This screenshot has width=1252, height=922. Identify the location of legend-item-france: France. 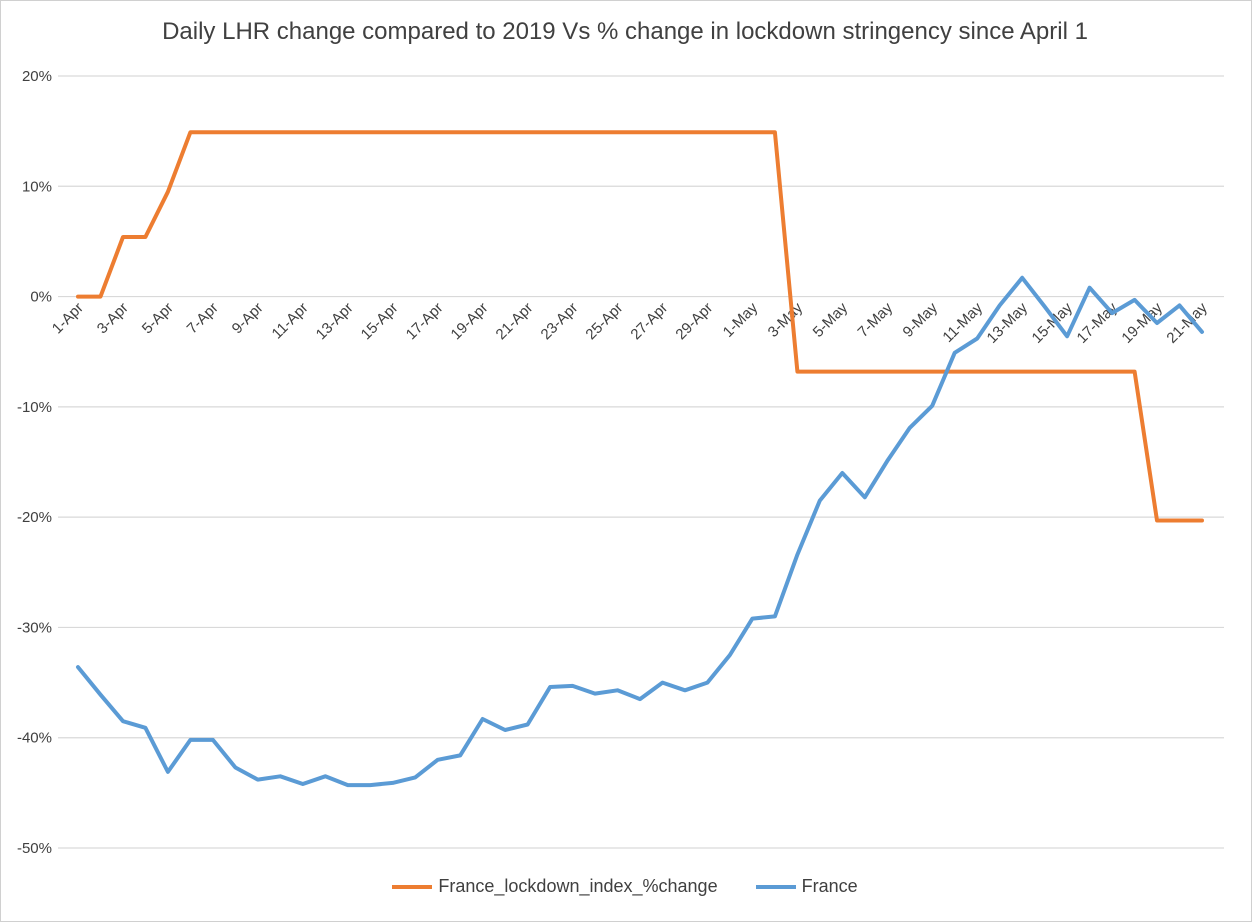
(806, 886).